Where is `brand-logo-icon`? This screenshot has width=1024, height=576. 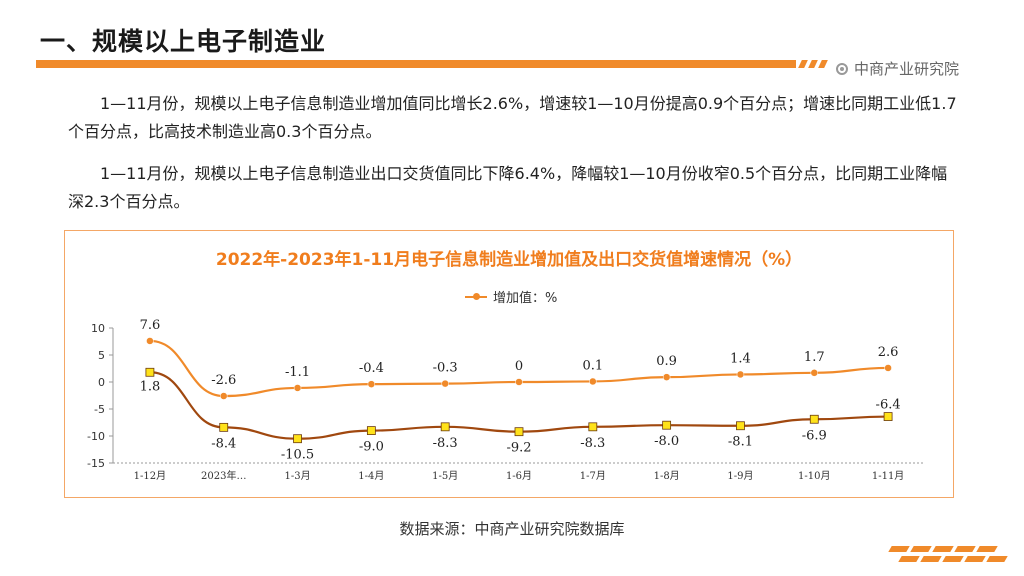
brand-logo-icon is located at coordinates (842, 68).